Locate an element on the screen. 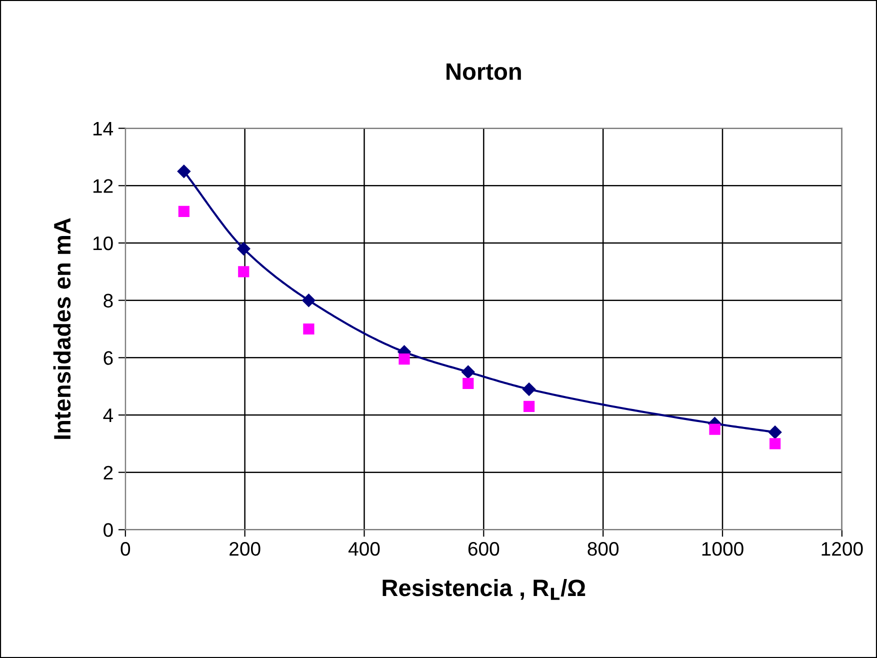  x-tick-label: 600 is located at coordinates (484, 549).